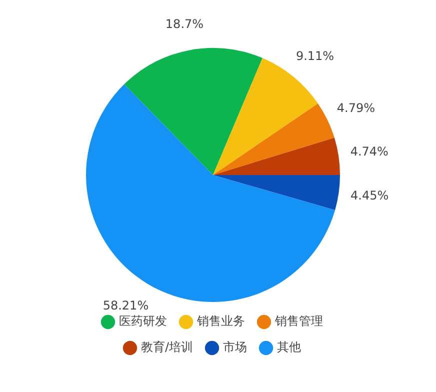 This screenshot has height=392, width=436. I want to click on data-label: 18.7%, so click(184, 23).